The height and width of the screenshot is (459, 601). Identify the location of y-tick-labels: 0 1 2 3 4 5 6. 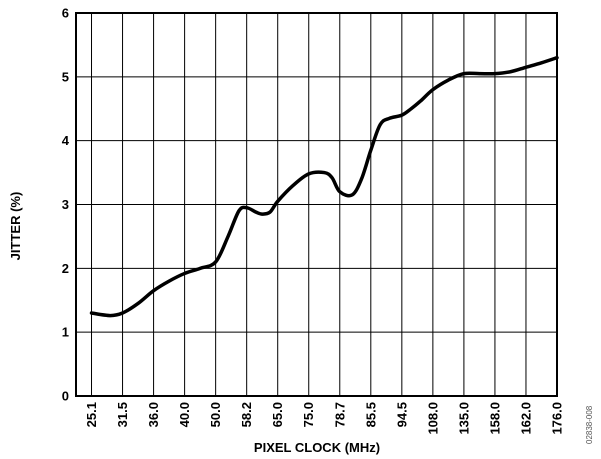
(66, 205).